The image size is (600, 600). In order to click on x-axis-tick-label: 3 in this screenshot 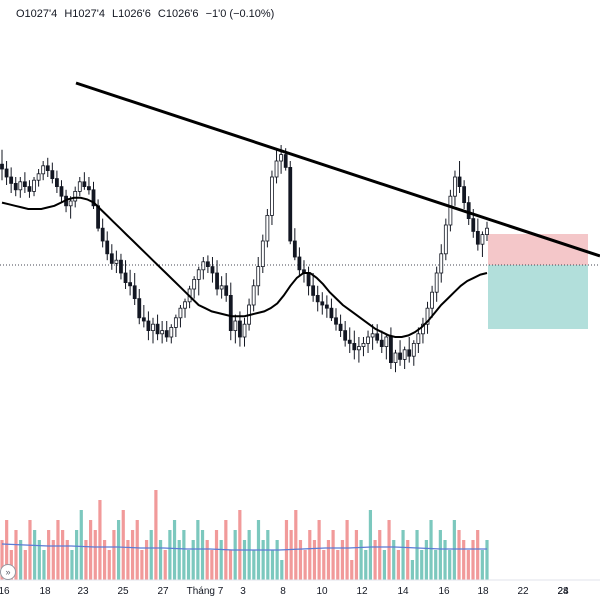, I will do `click(243, 591)`.